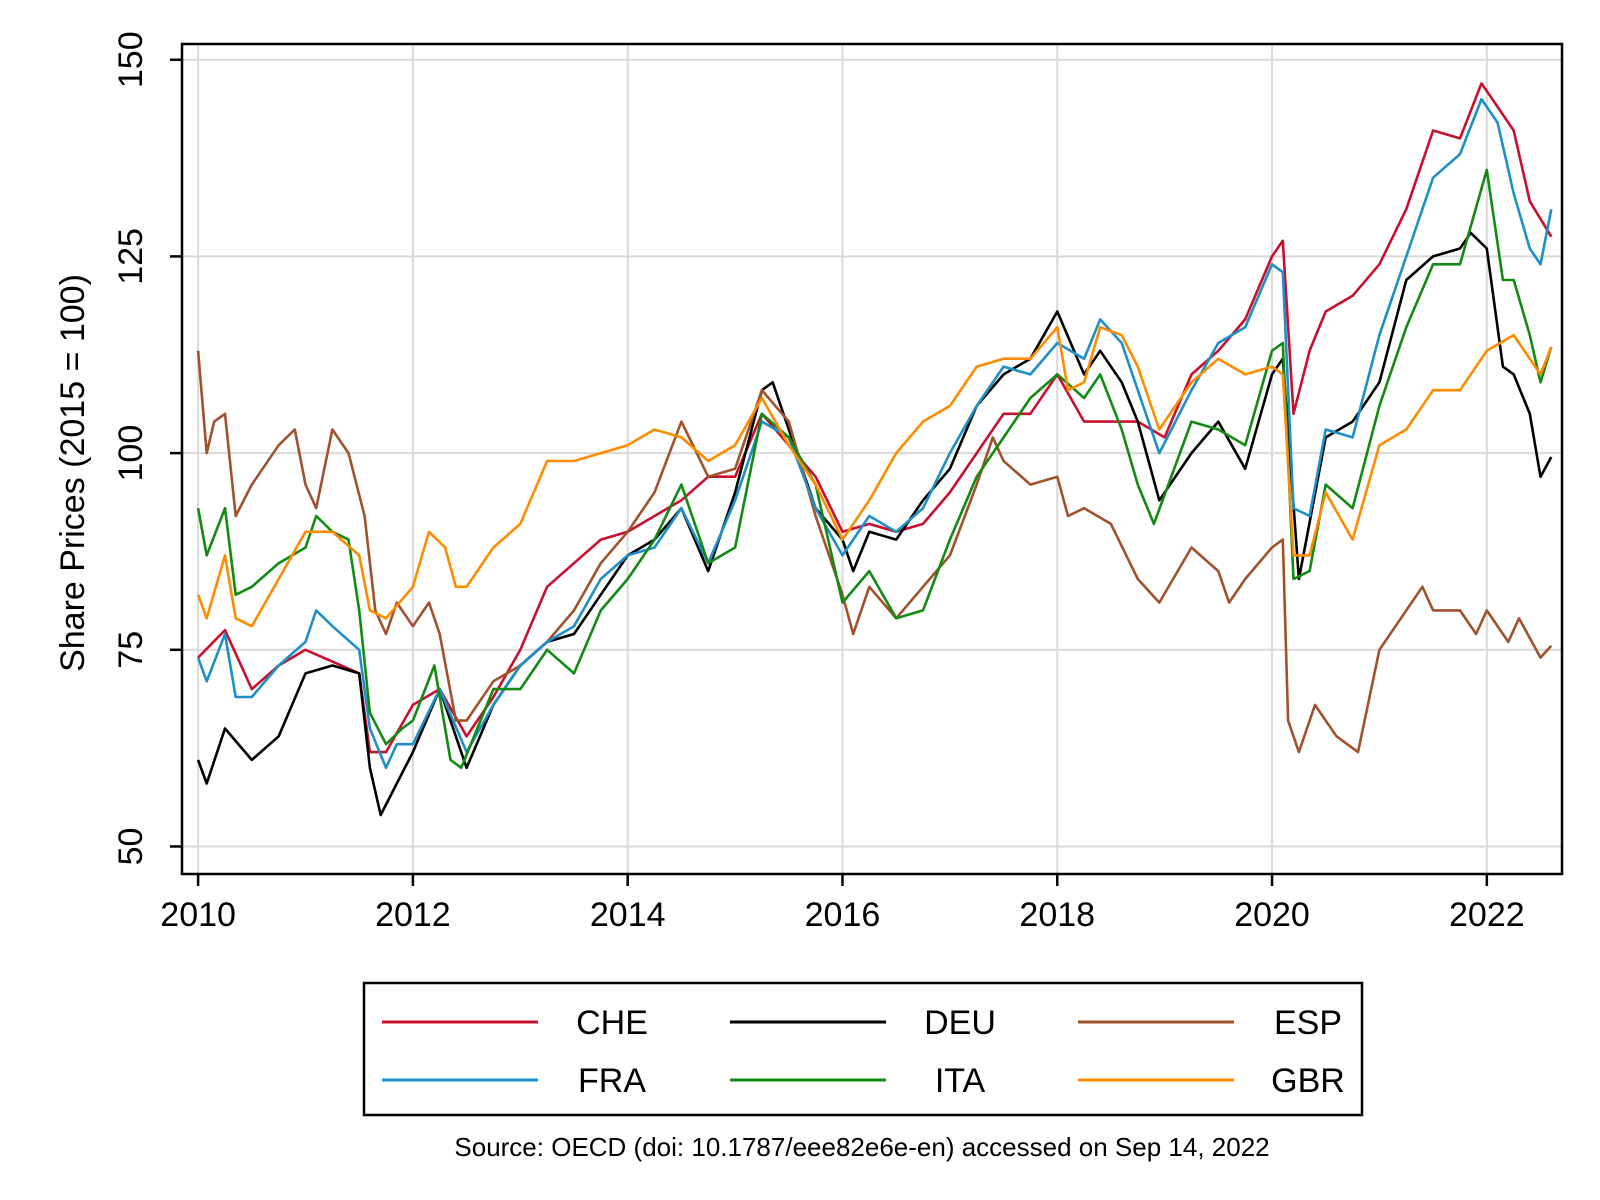 The image size is (1600, 1200). What do you see at coordinates (1487, 915) in the screenshot?
I see `x-tick-label: 2022` at bounding box center [1487, 915].